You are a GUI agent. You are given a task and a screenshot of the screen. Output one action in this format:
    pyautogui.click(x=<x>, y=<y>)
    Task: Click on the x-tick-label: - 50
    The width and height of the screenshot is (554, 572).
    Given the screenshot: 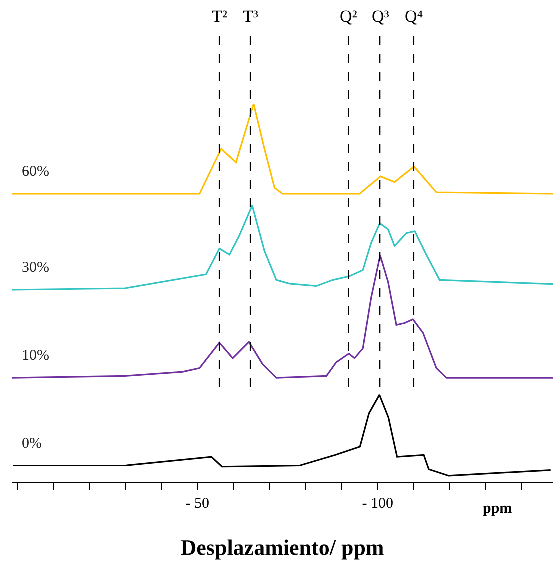 What is the action you would take?
    pyautogui.click(x=198, y=504)
    